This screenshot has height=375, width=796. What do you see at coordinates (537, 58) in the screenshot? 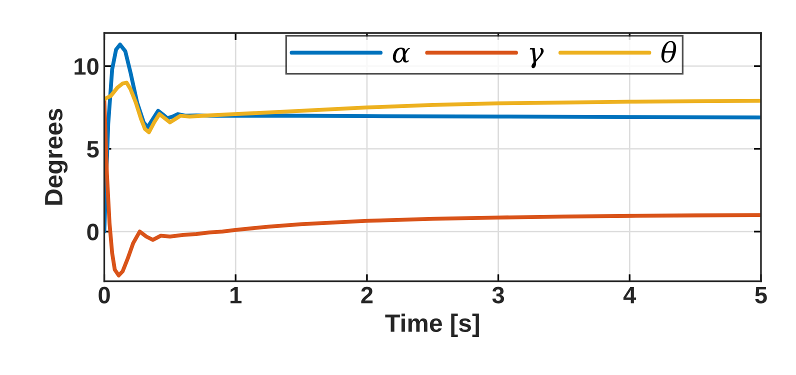
I see `legend-label: γ` at bounding box center [537, 58].